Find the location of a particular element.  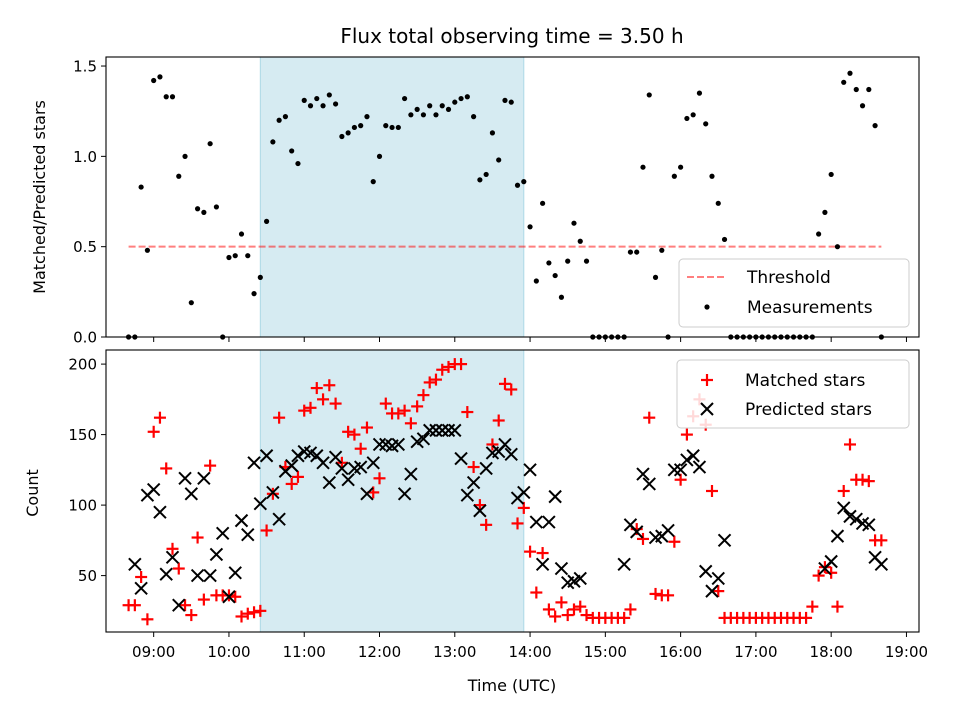

legend-matched-swatch is located at coordinates (707, 380).